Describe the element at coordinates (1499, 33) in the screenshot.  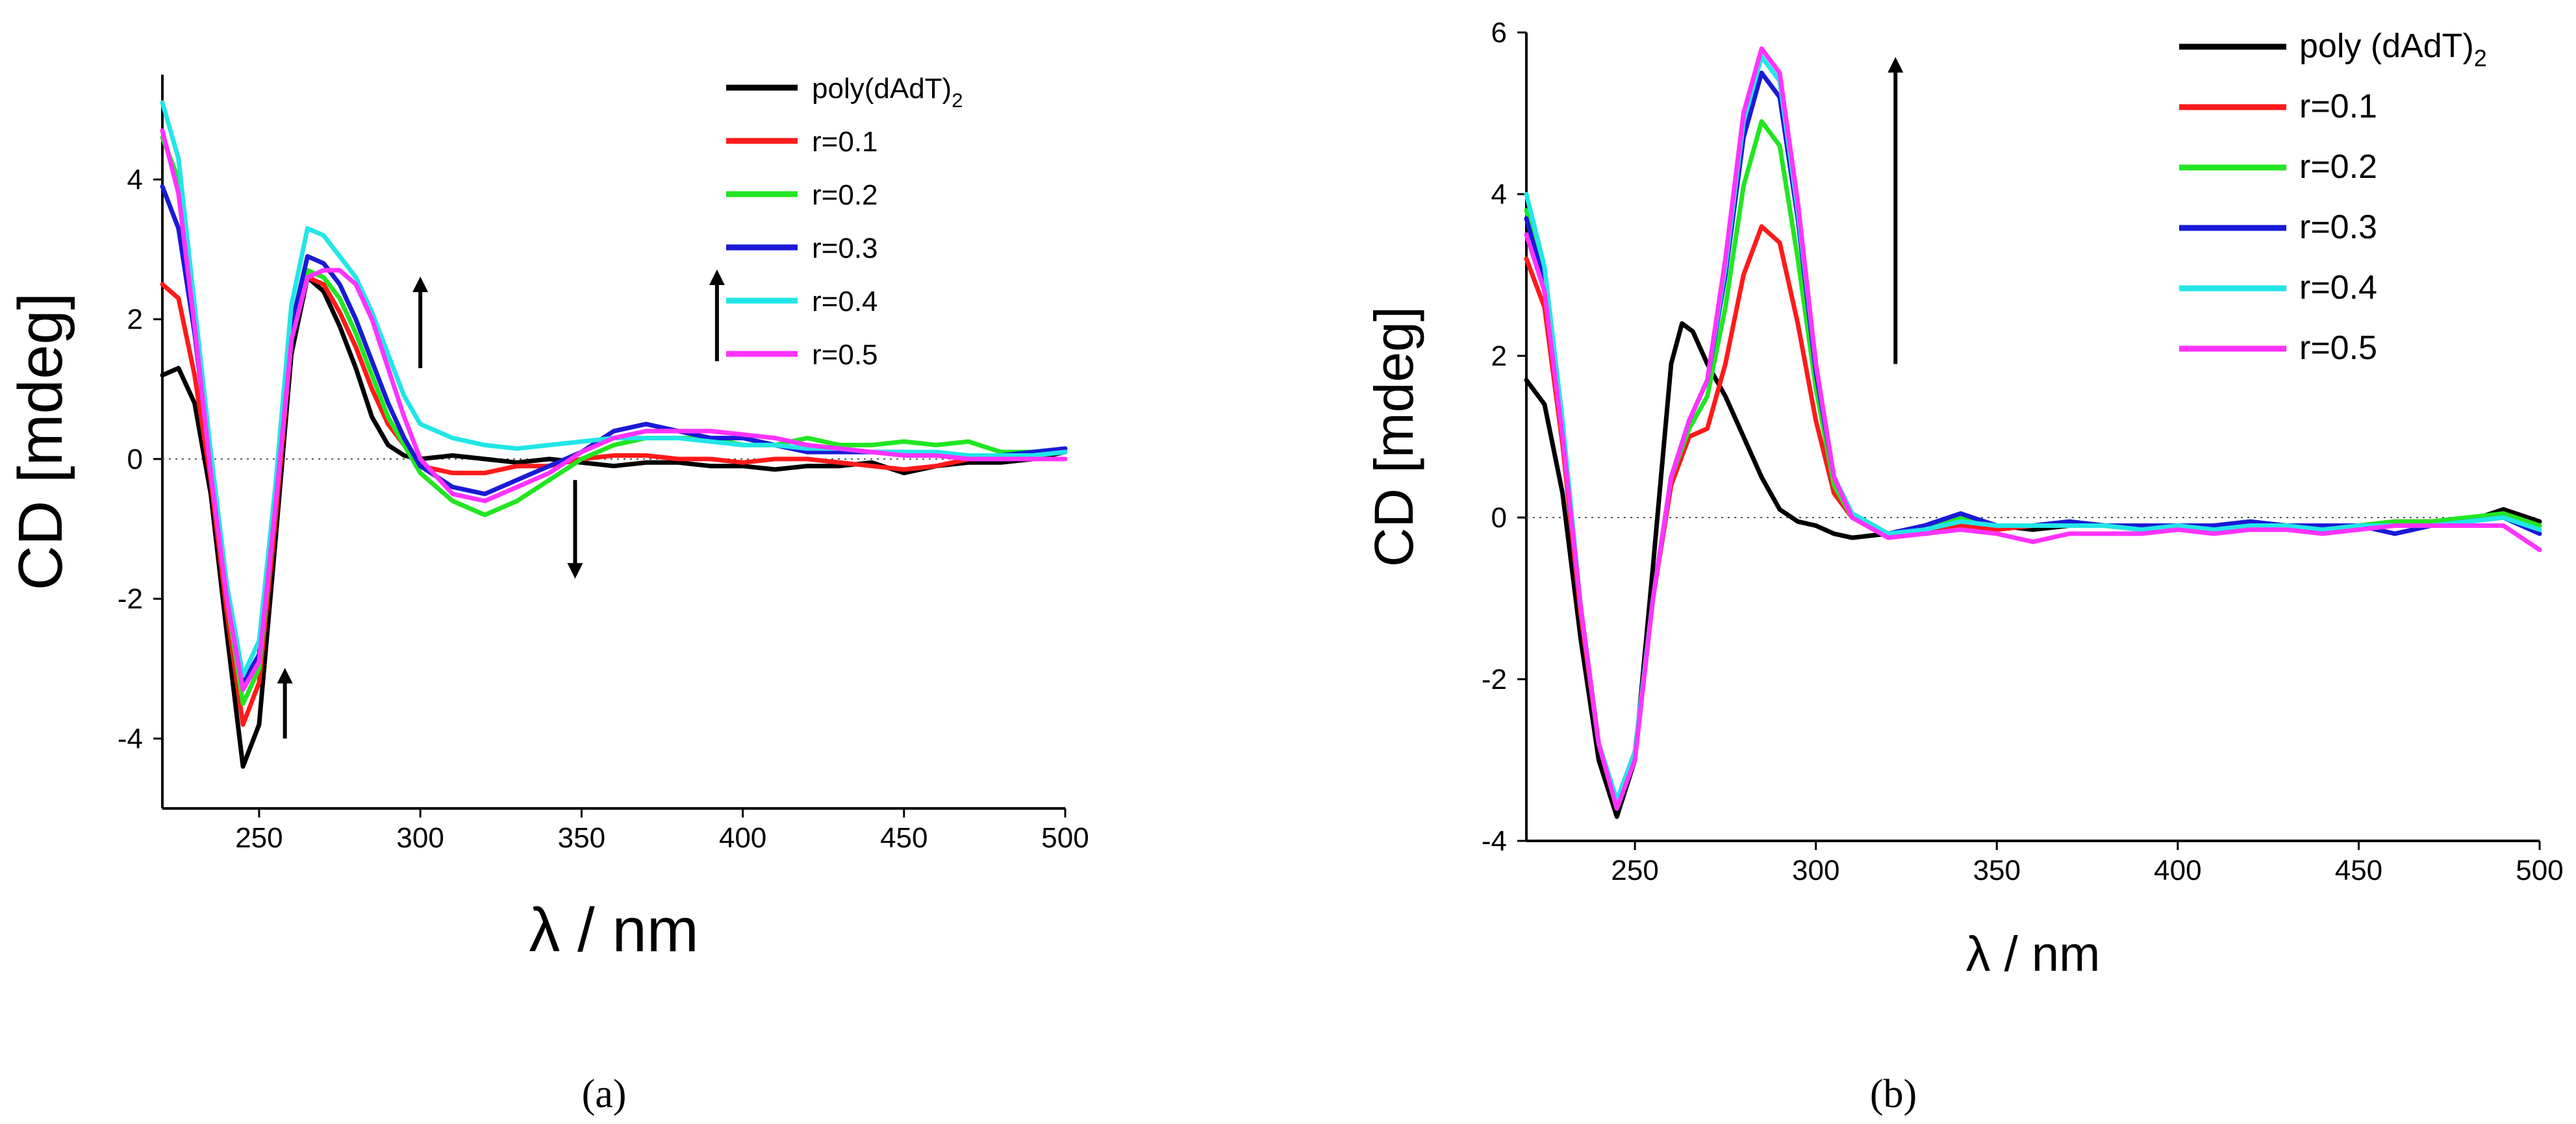
I see `y-tick-label: 6` at that location.